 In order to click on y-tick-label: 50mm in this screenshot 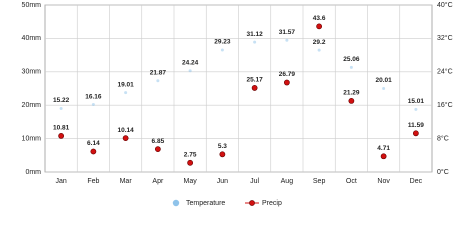, I will do `click(32, 5)`.